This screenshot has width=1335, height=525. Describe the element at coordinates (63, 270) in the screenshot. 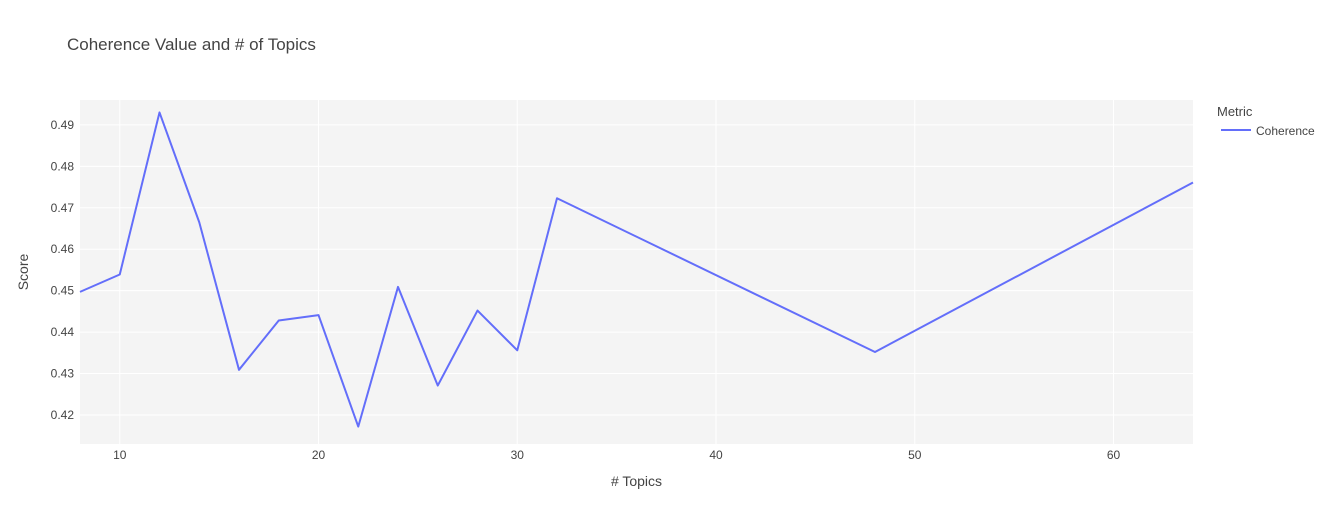

I see `y-tick-labels: 0.42 0.43 0.44 0.45 0.46 0.47 0.48 0.49` at that location.